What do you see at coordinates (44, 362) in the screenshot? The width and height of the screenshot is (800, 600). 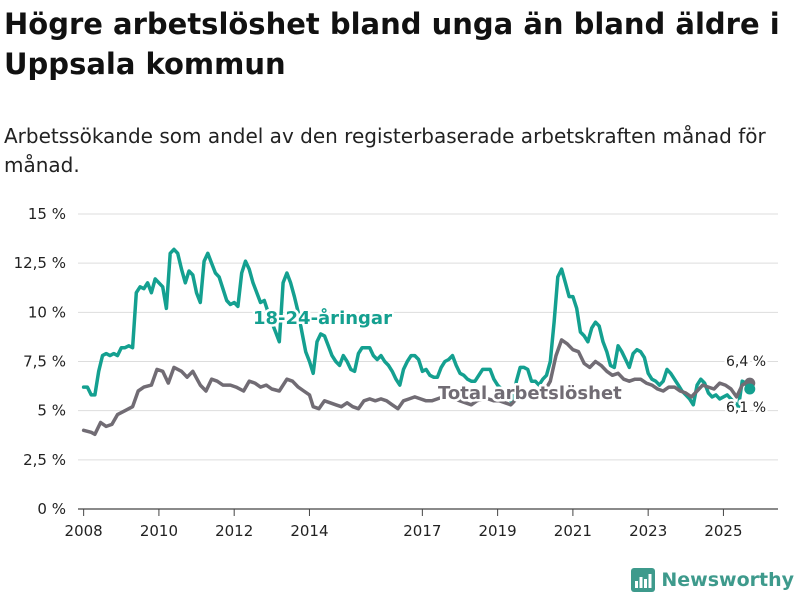 I see `y-tick-label: 7,5 %` at bounding box center [44, 362].